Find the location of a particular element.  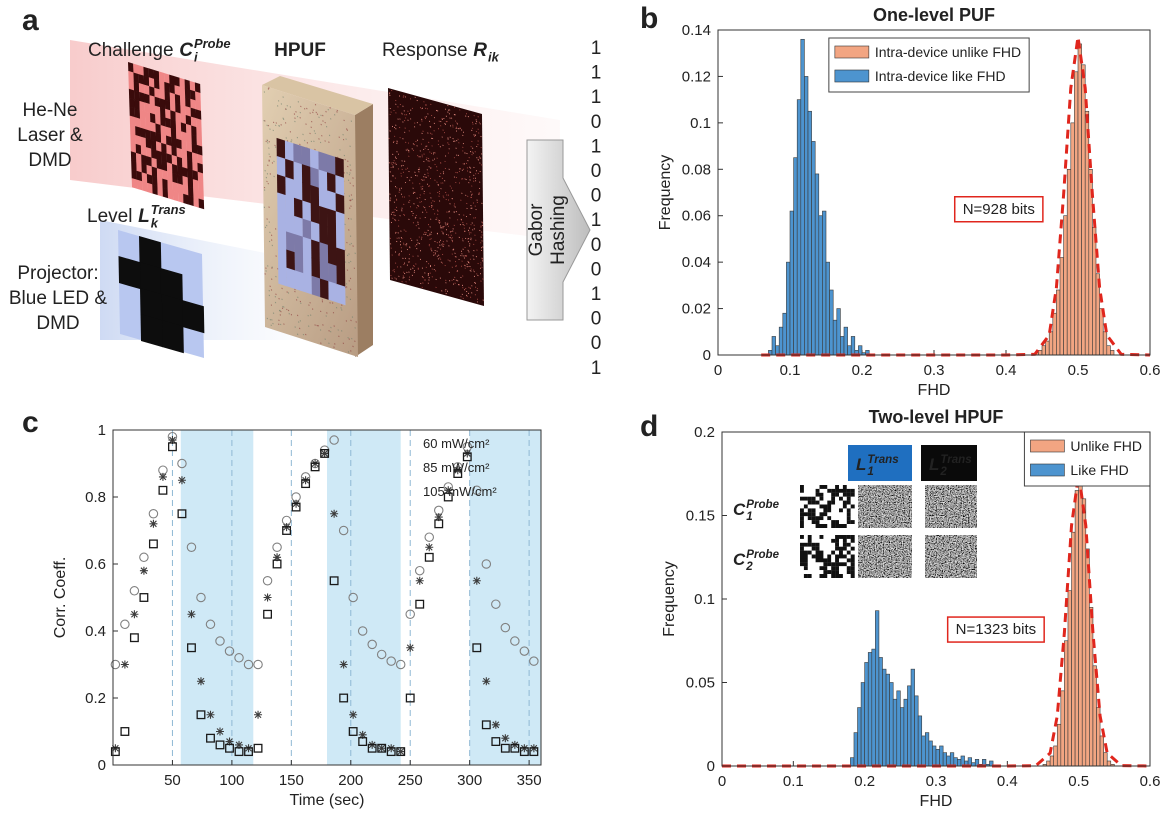

bit: 0 is located at coordinates (596, 196).